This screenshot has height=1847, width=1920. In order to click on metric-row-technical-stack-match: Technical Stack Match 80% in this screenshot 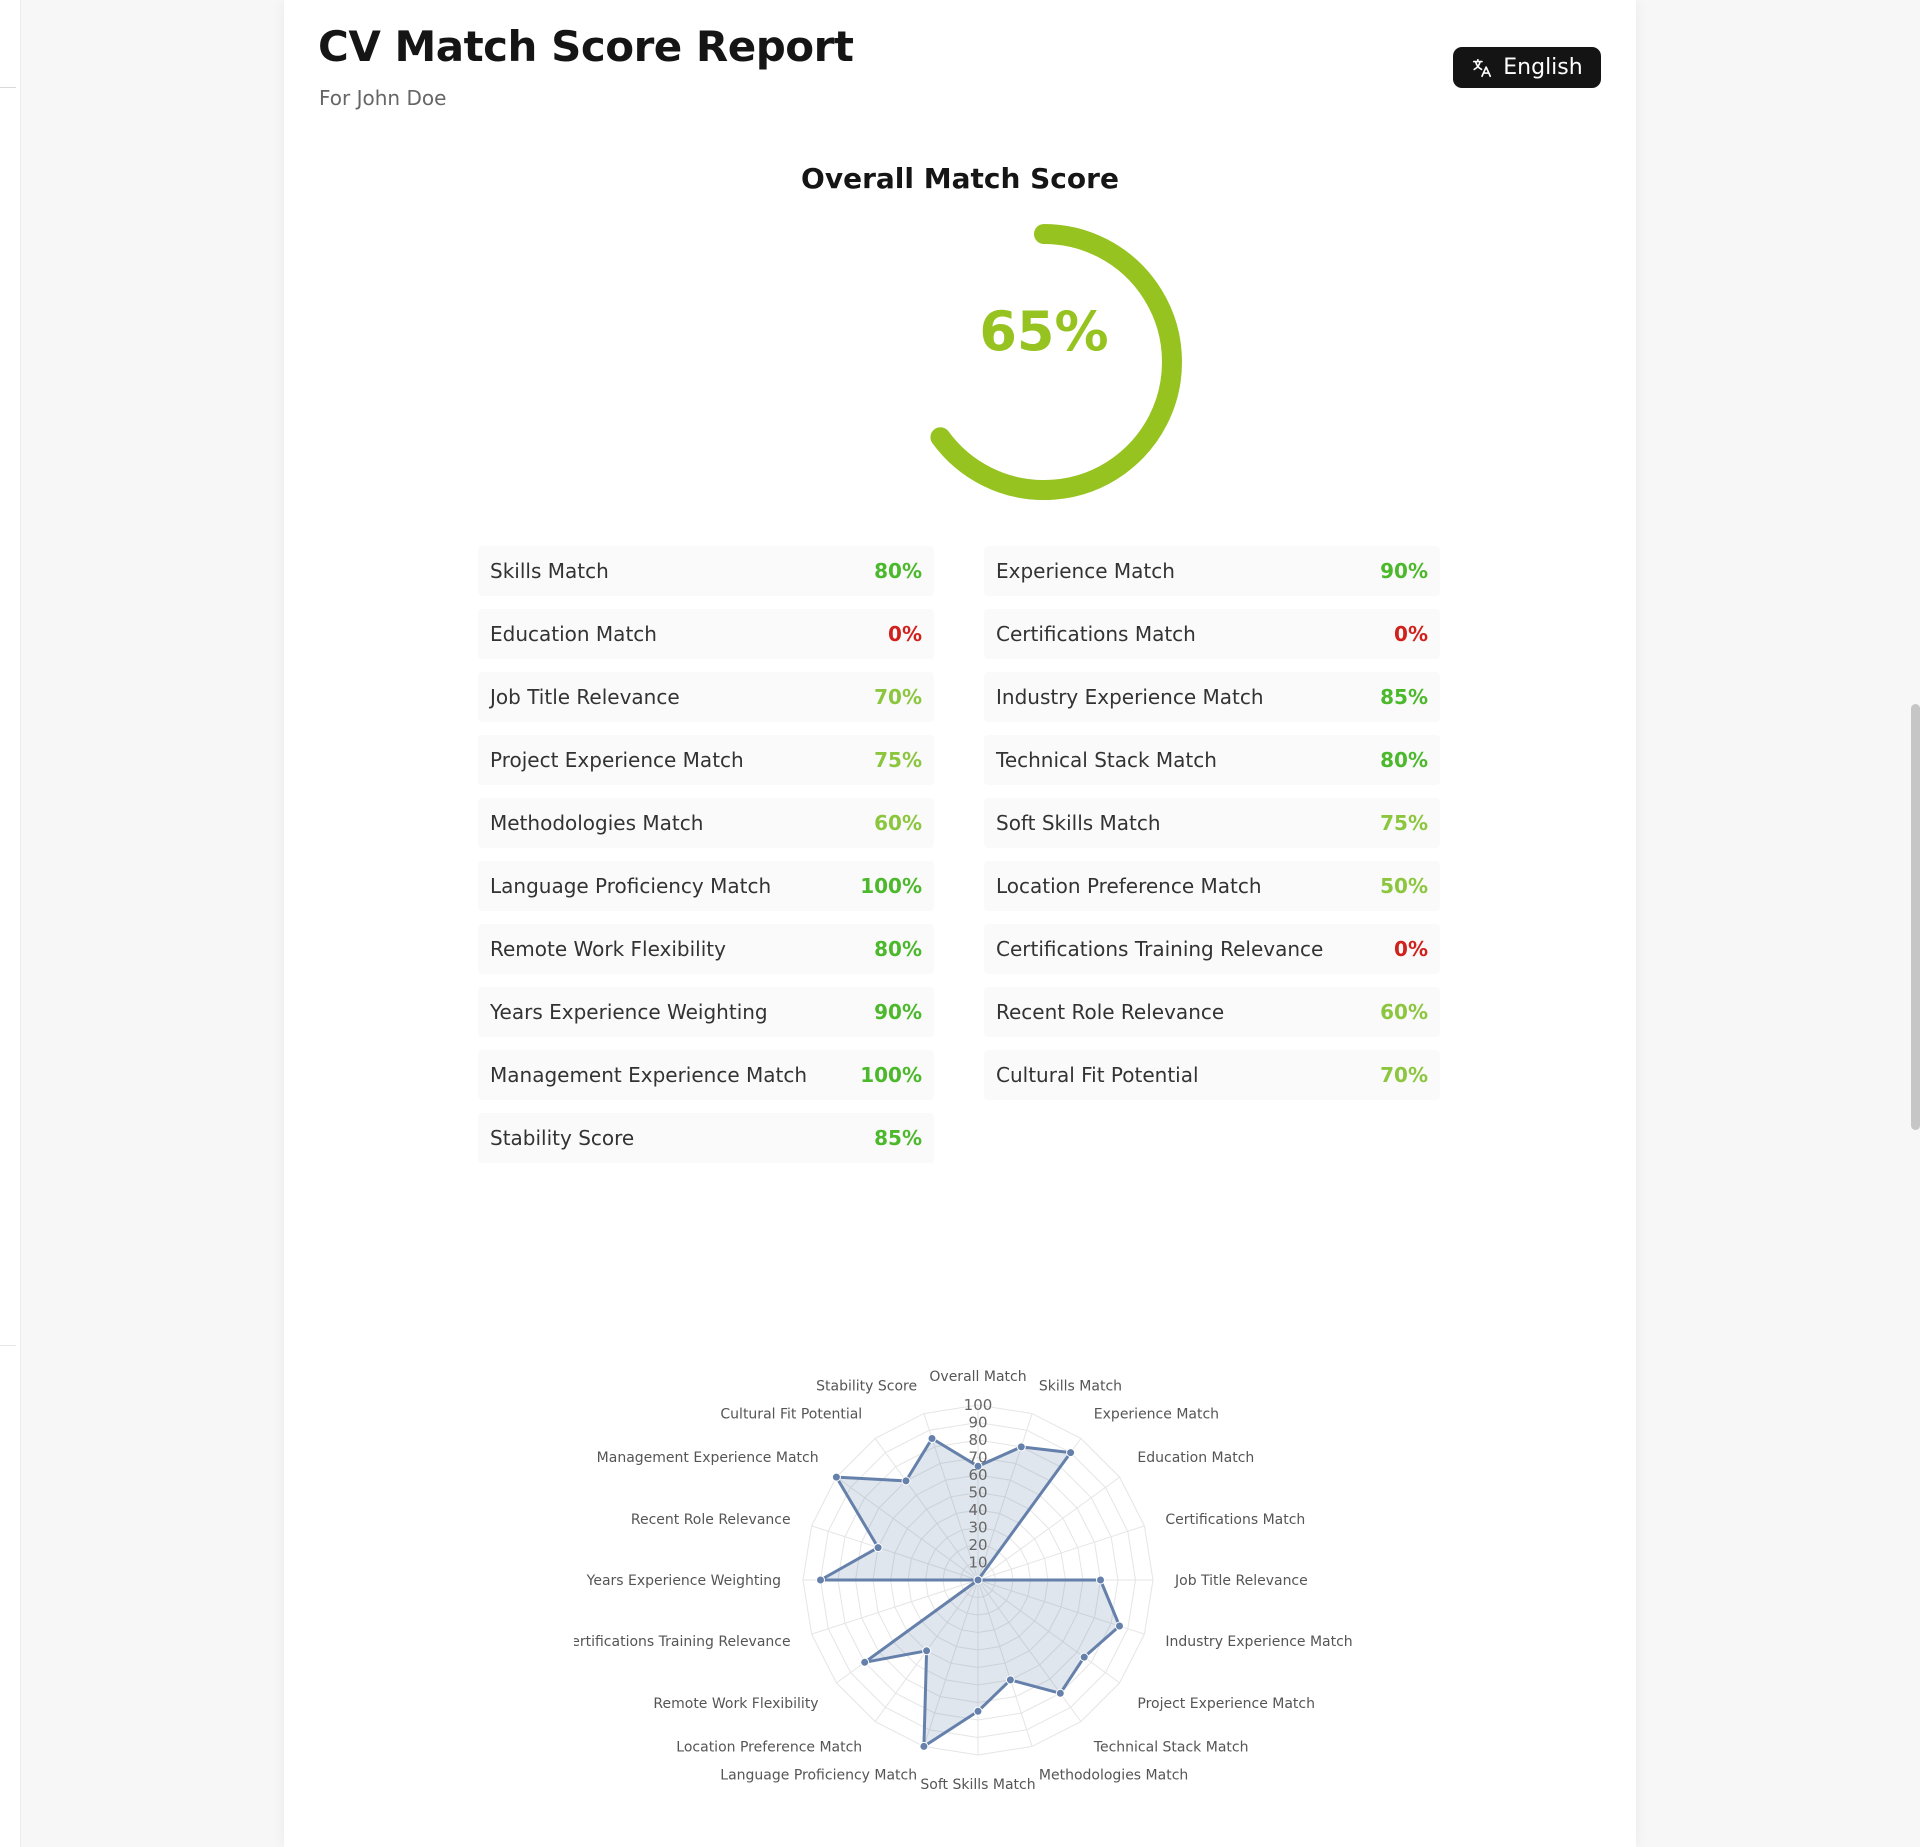, I will do `click(1212, 760)`.